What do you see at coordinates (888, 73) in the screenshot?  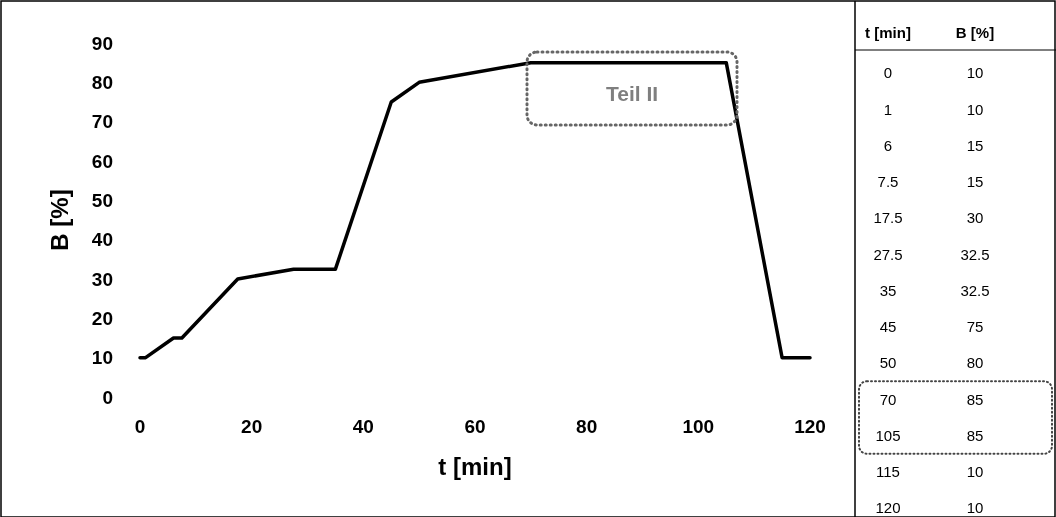 I see `text: 0` at bounding box center [888, 73].